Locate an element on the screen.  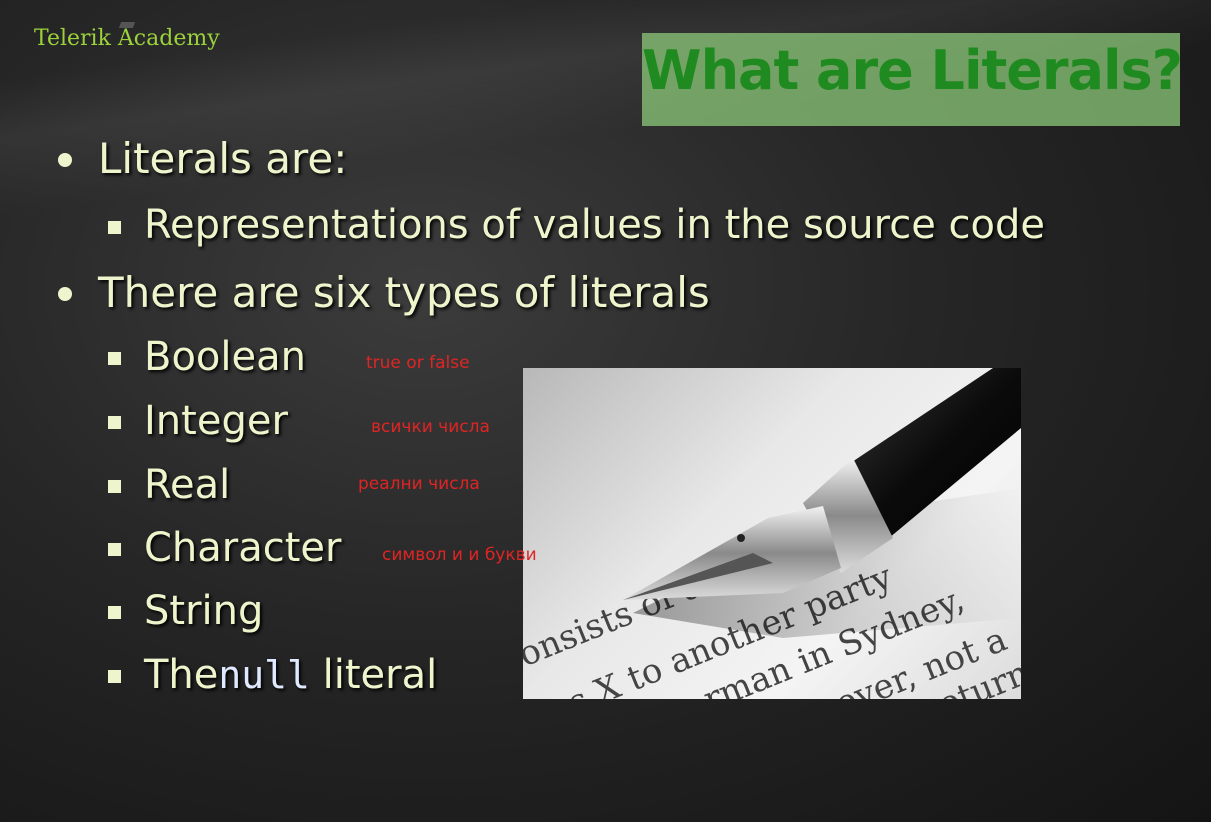
type-string: String is located at coordinates (204, 611).